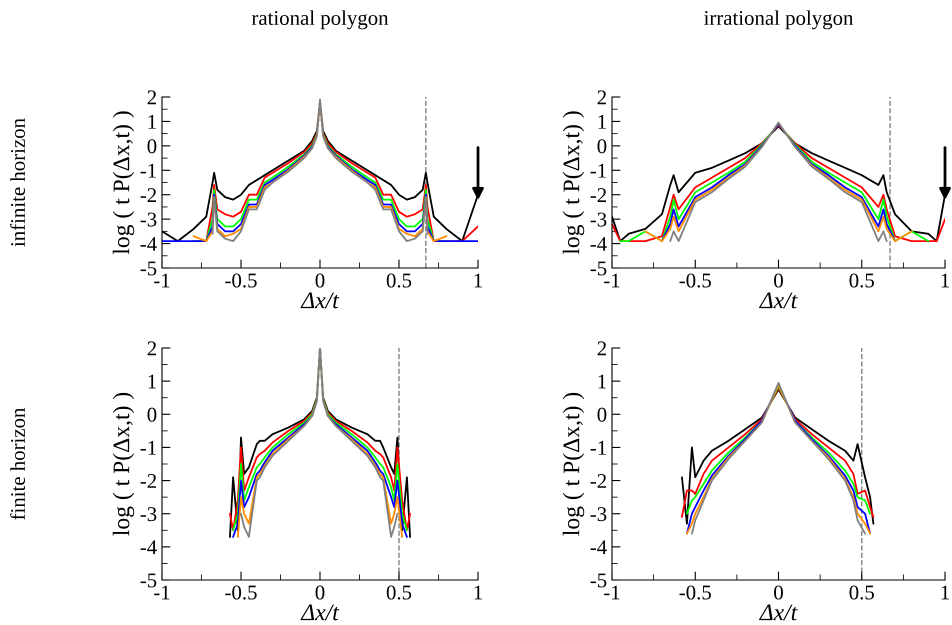  What do you see at coordinates (320, 20) in the screenshot?
I see `chart-title: rational polygon` at bounding box center [320, 20].